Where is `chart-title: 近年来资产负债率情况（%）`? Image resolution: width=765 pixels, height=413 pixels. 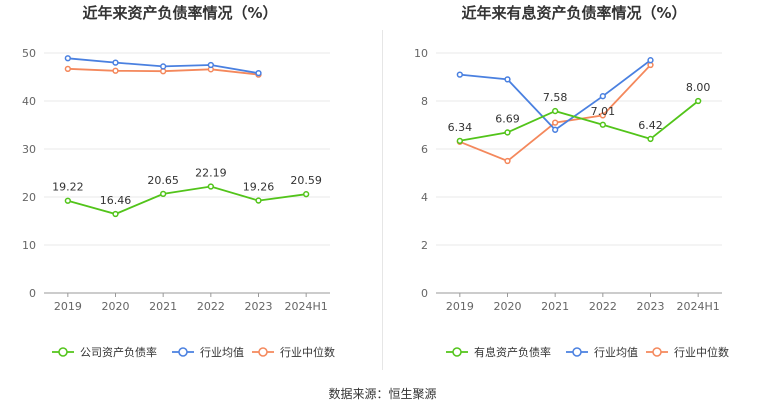
chart-title: 近年来资产负债率情况（%） is located at coordinates (179, 13).